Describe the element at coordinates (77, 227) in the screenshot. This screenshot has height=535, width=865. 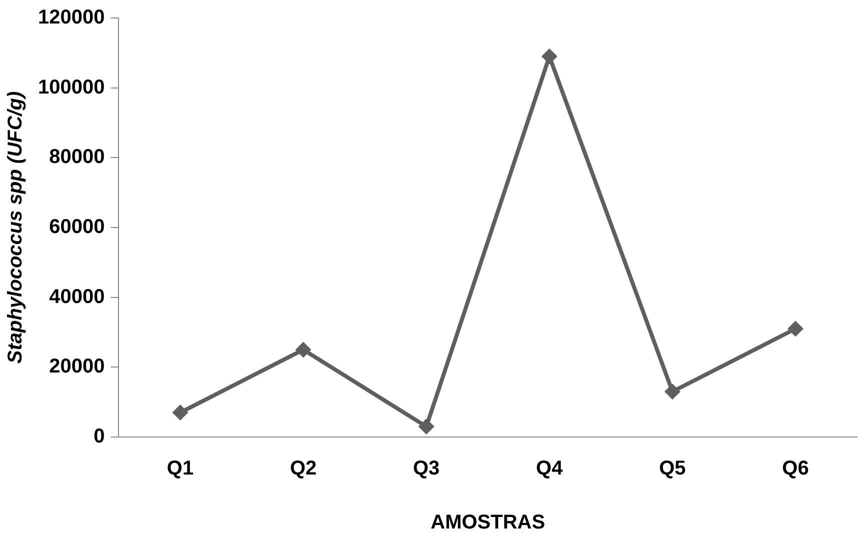
I see `y-tick-label: 60000` at that location.